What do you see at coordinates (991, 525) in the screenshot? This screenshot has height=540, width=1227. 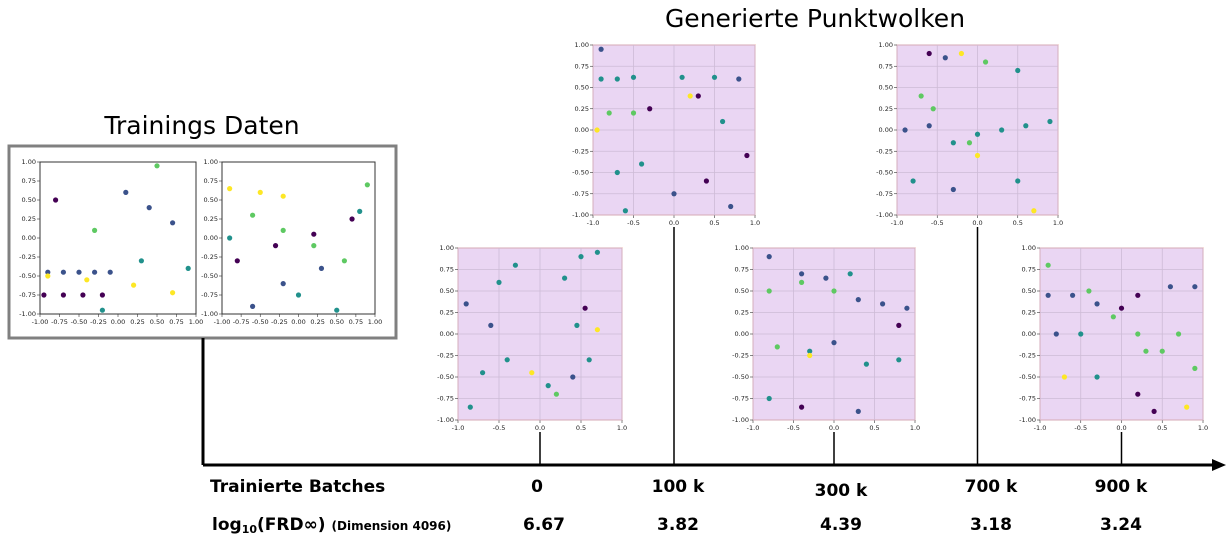 I see `stage-score: 3.18` at bounding box center [991, 525].